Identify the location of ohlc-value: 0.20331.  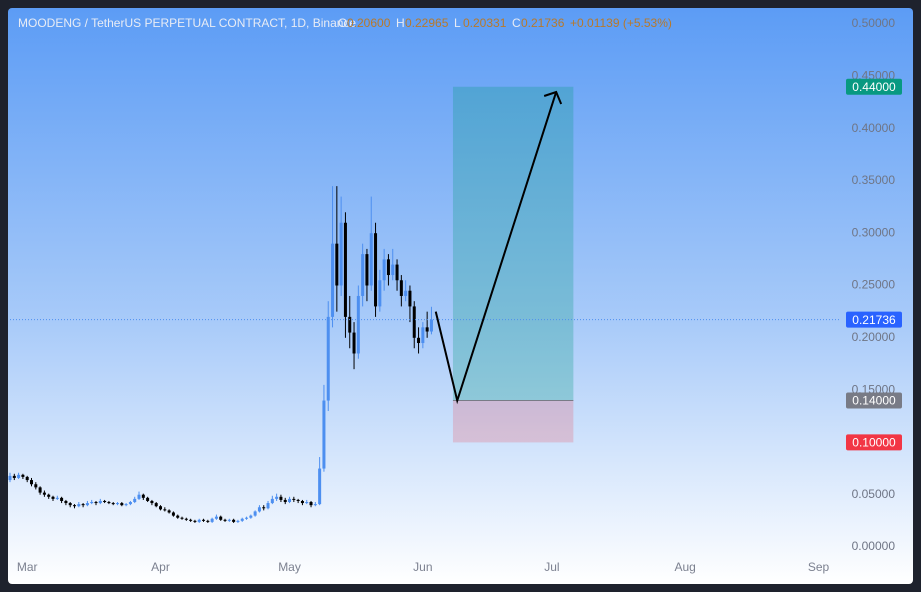
(485, 23).